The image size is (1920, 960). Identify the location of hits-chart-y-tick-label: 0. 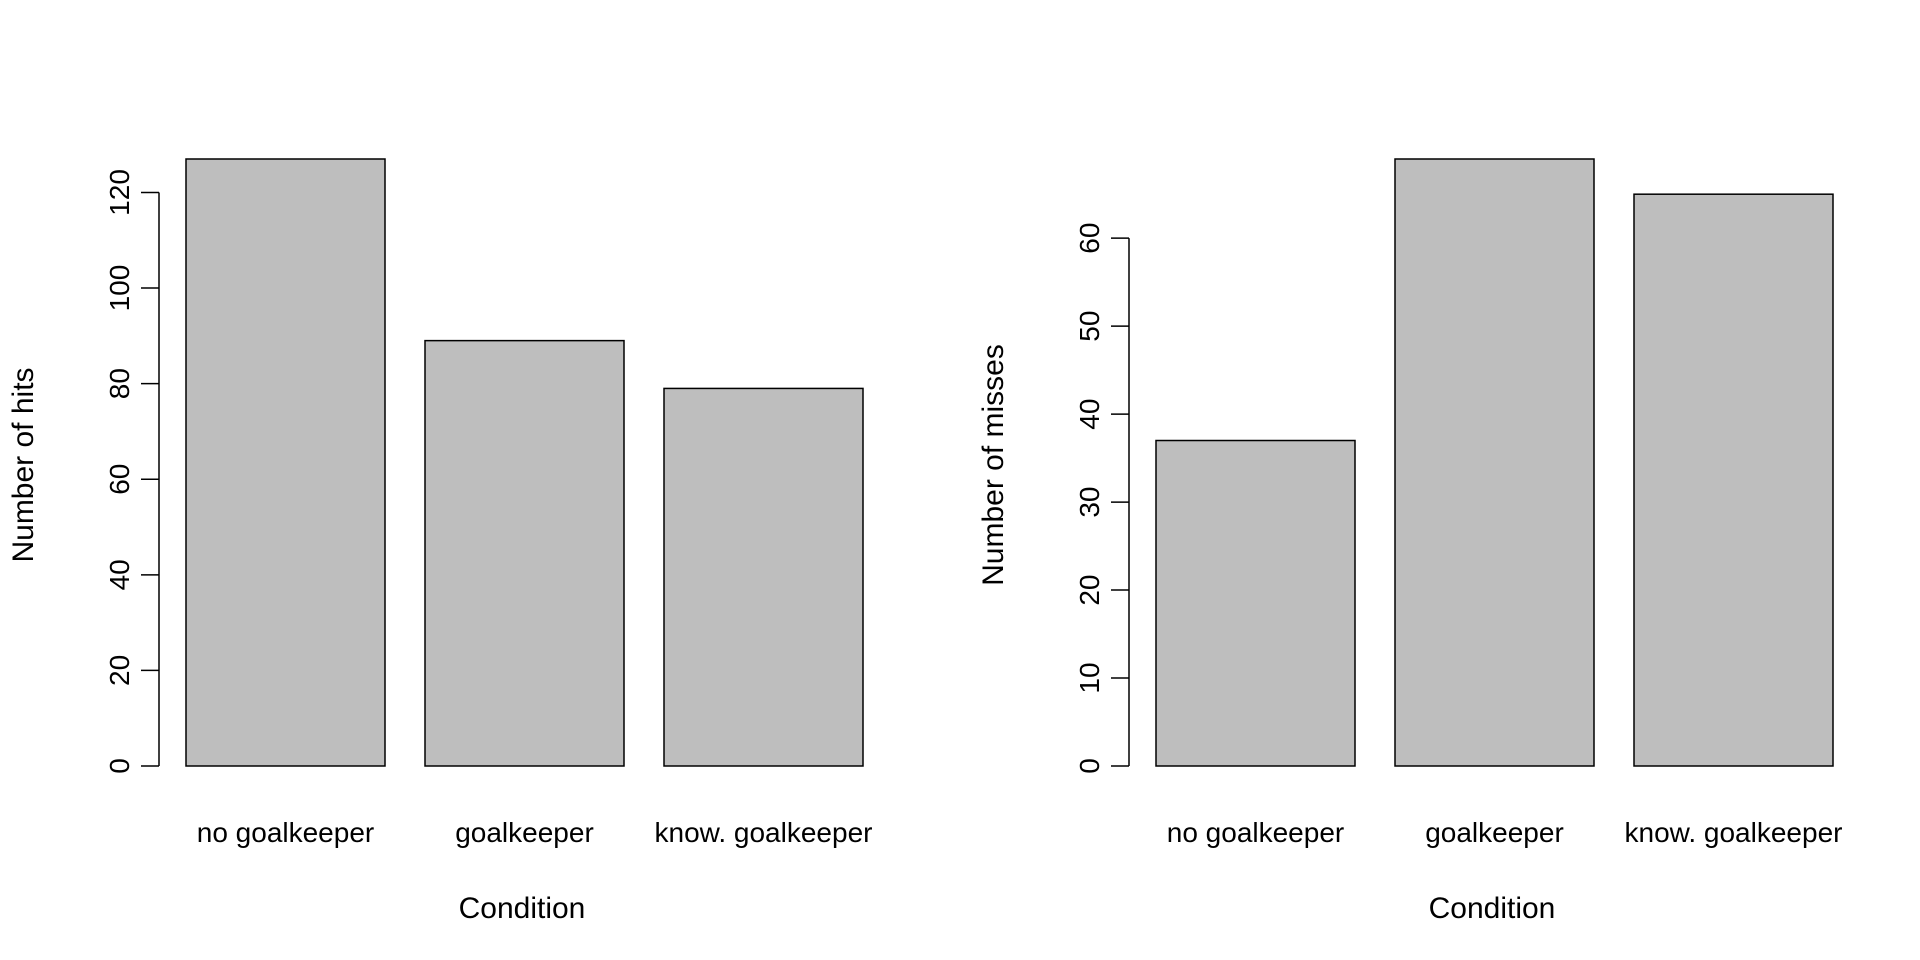
(119, 766).